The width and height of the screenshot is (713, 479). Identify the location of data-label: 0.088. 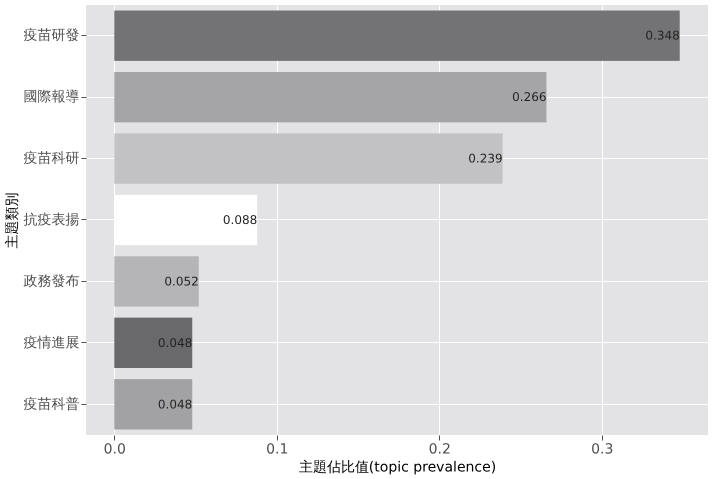
(240, 220).